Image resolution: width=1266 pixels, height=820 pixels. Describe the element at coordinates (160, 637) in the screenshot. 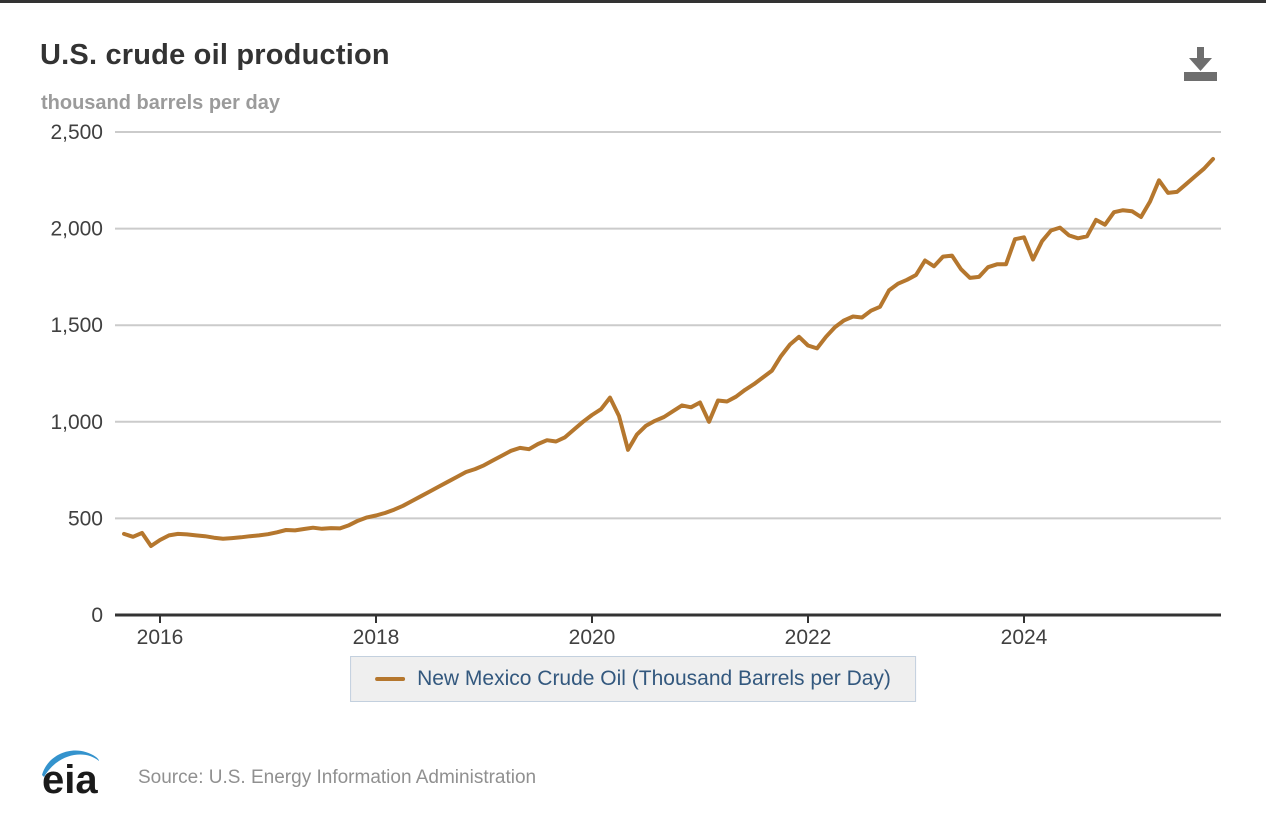

I see `x-axis-label-2016: 2016` at that location.